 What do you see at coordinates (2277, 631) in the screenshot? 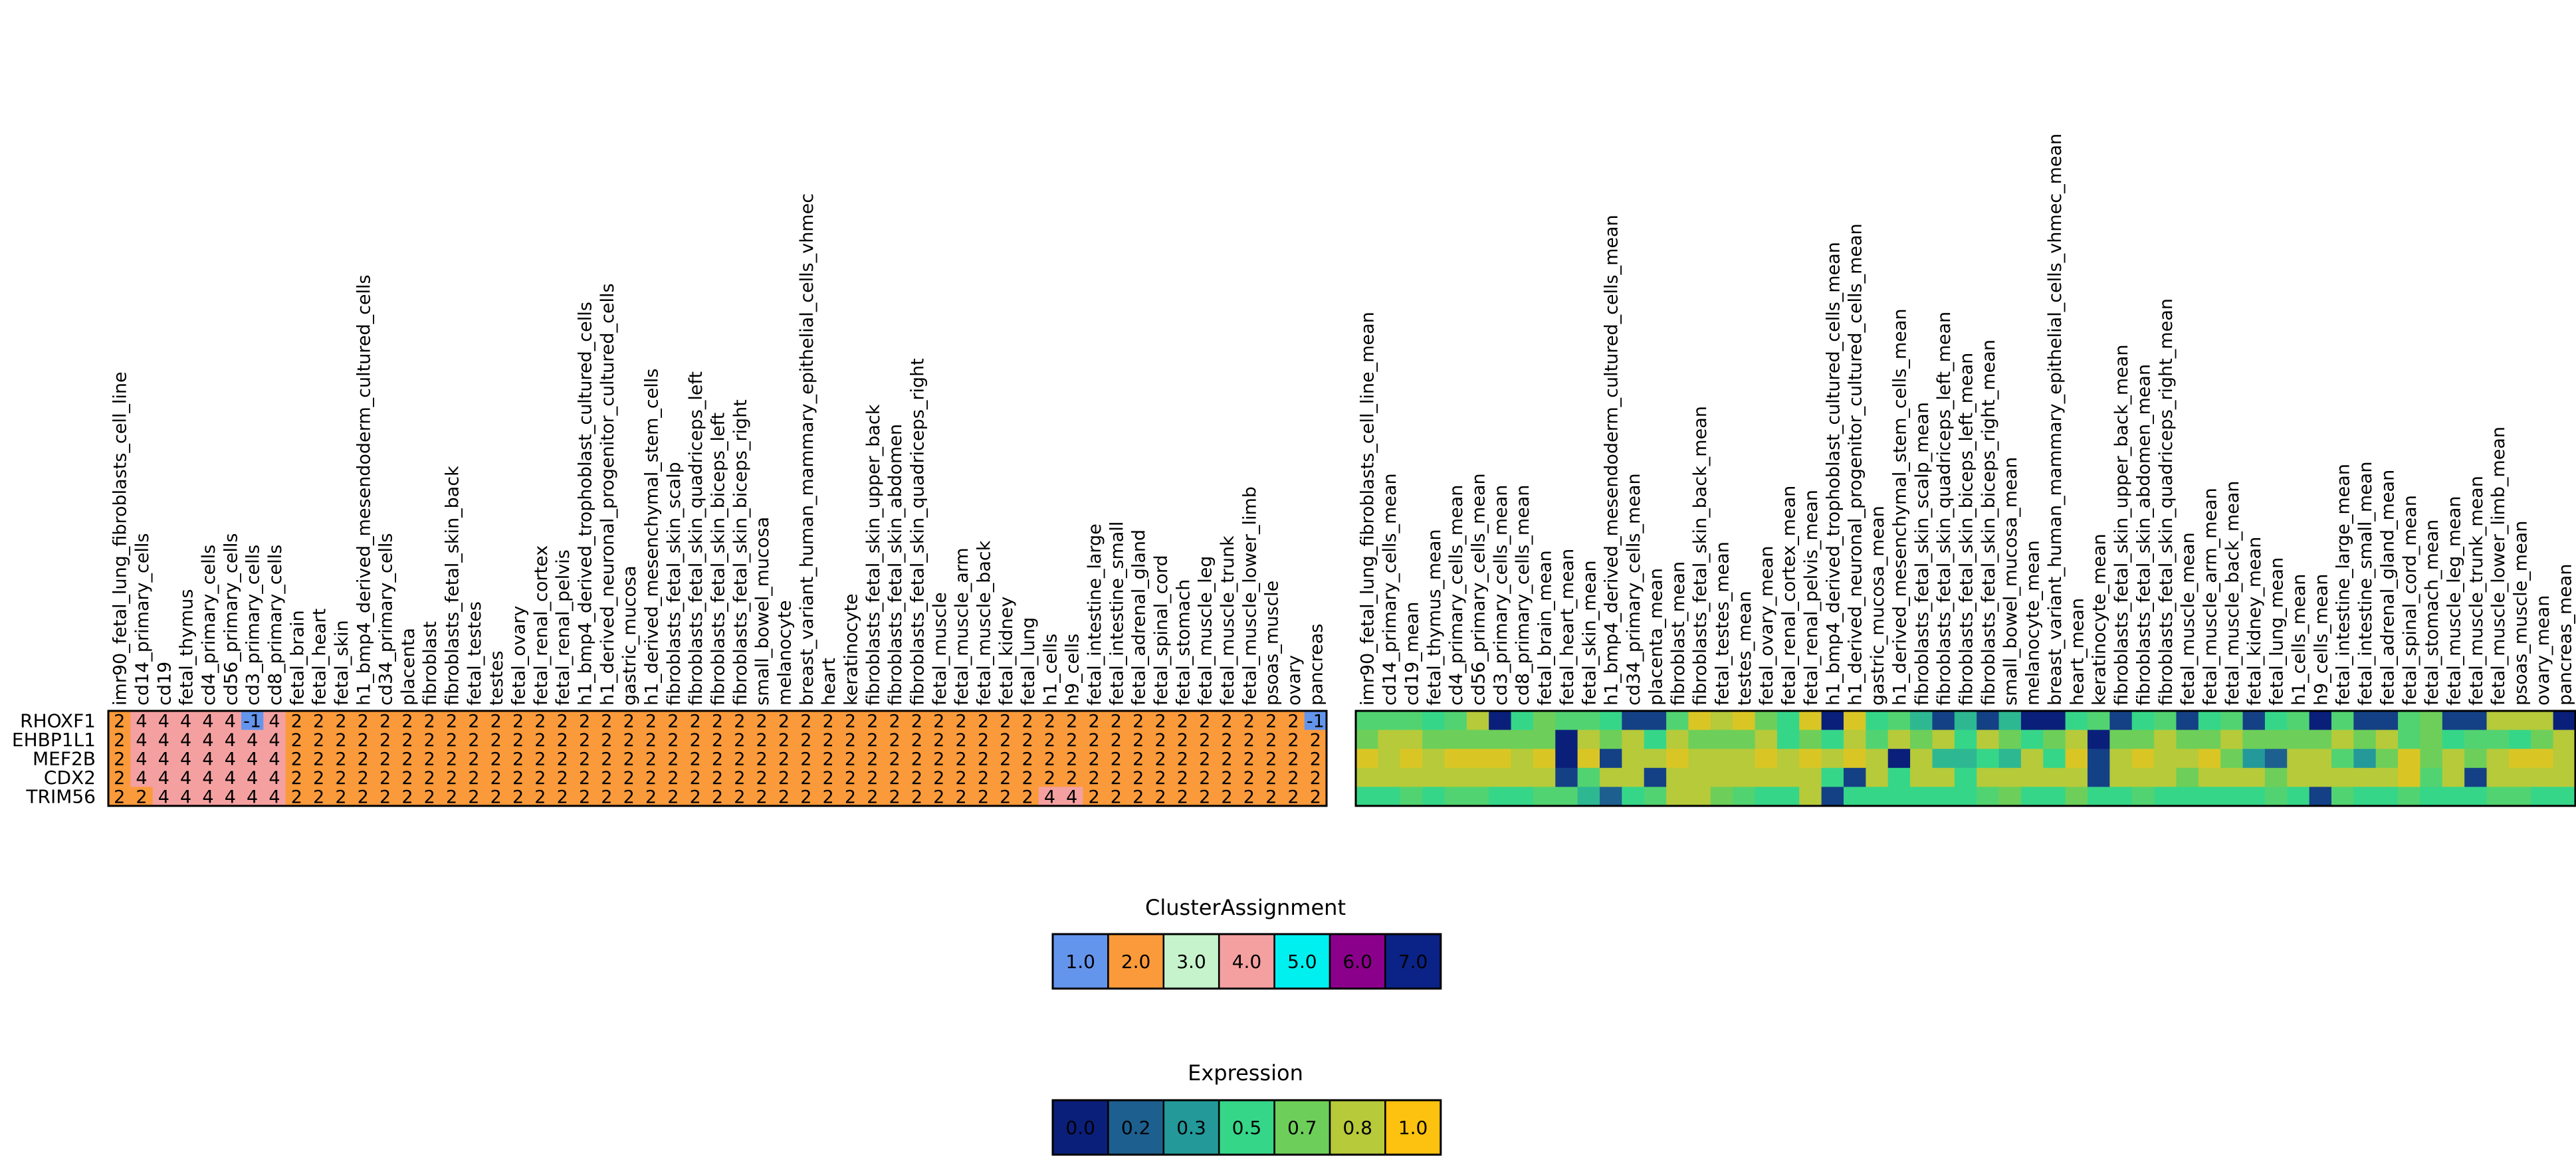
I see `column-label: fetal_lung_mean` at bounding box center [2277, 631].